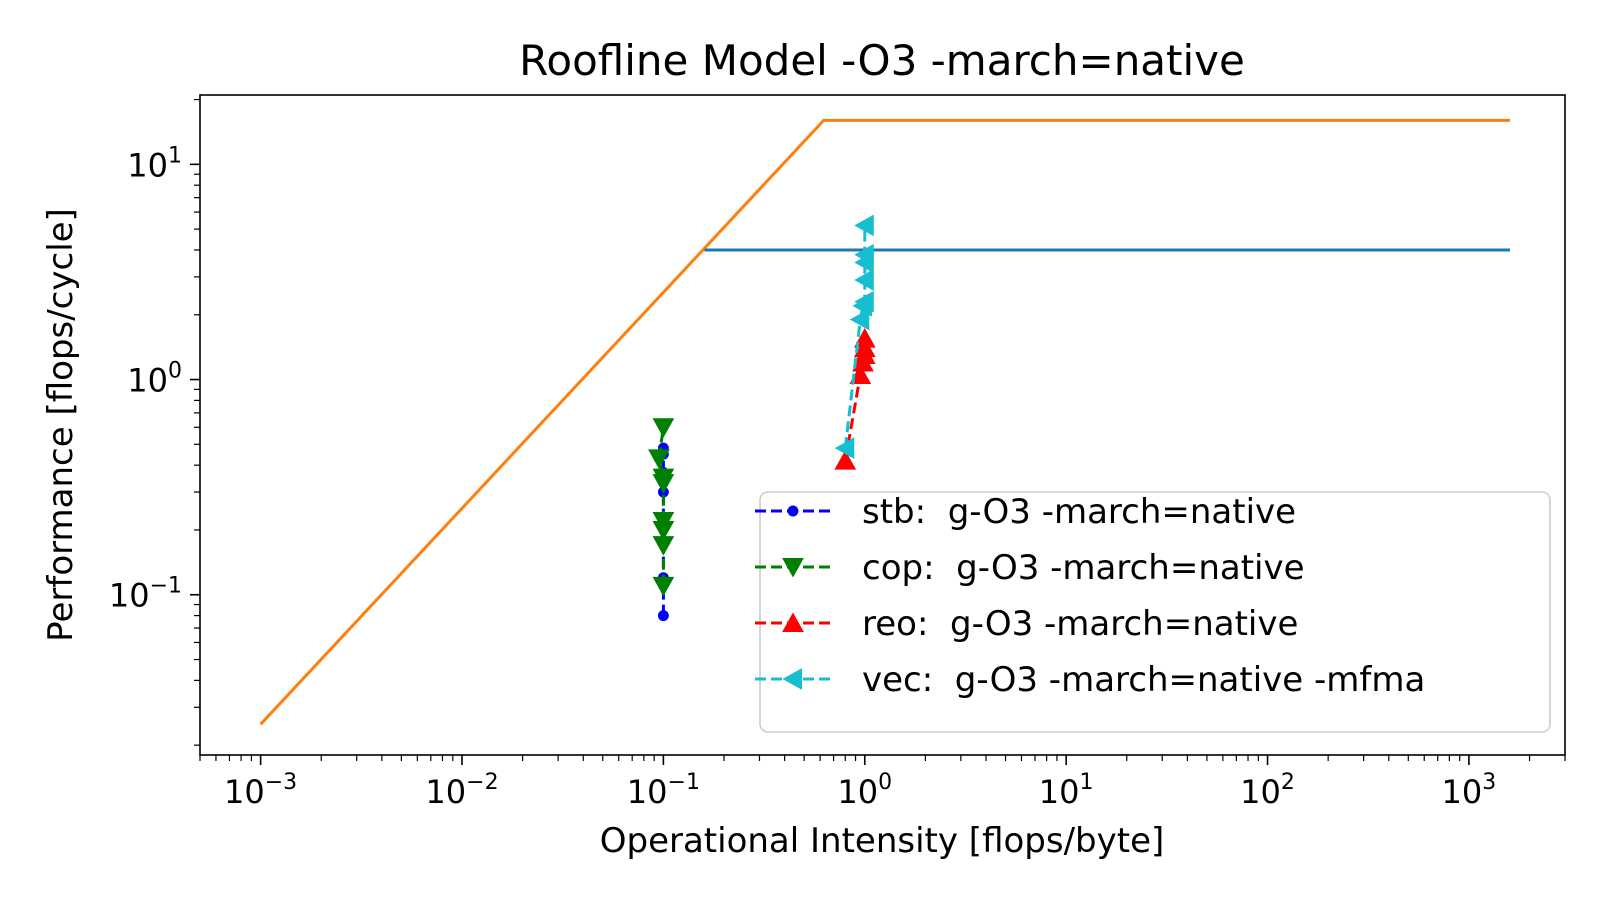  Describe the element at coordinates (154, 163) in the screenshot. I see `y-tick-label: 10¹` at that location.